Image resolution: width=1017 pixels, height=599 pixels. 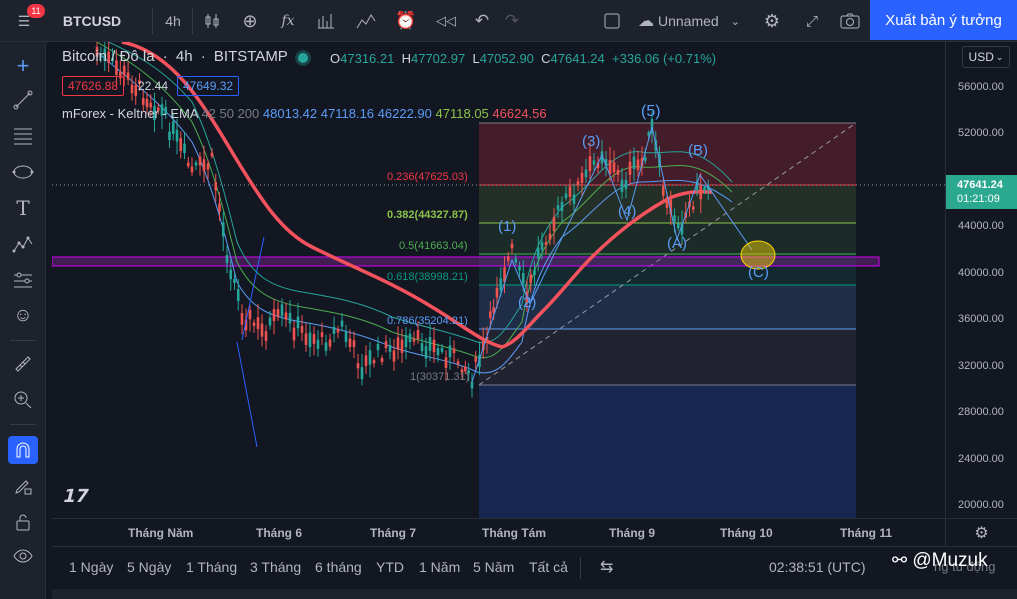 What do you see at coordinates (276, 567) in the screenshot?
I see `range-3m-button: 3 Tháng` at bounding box center [276, 567].